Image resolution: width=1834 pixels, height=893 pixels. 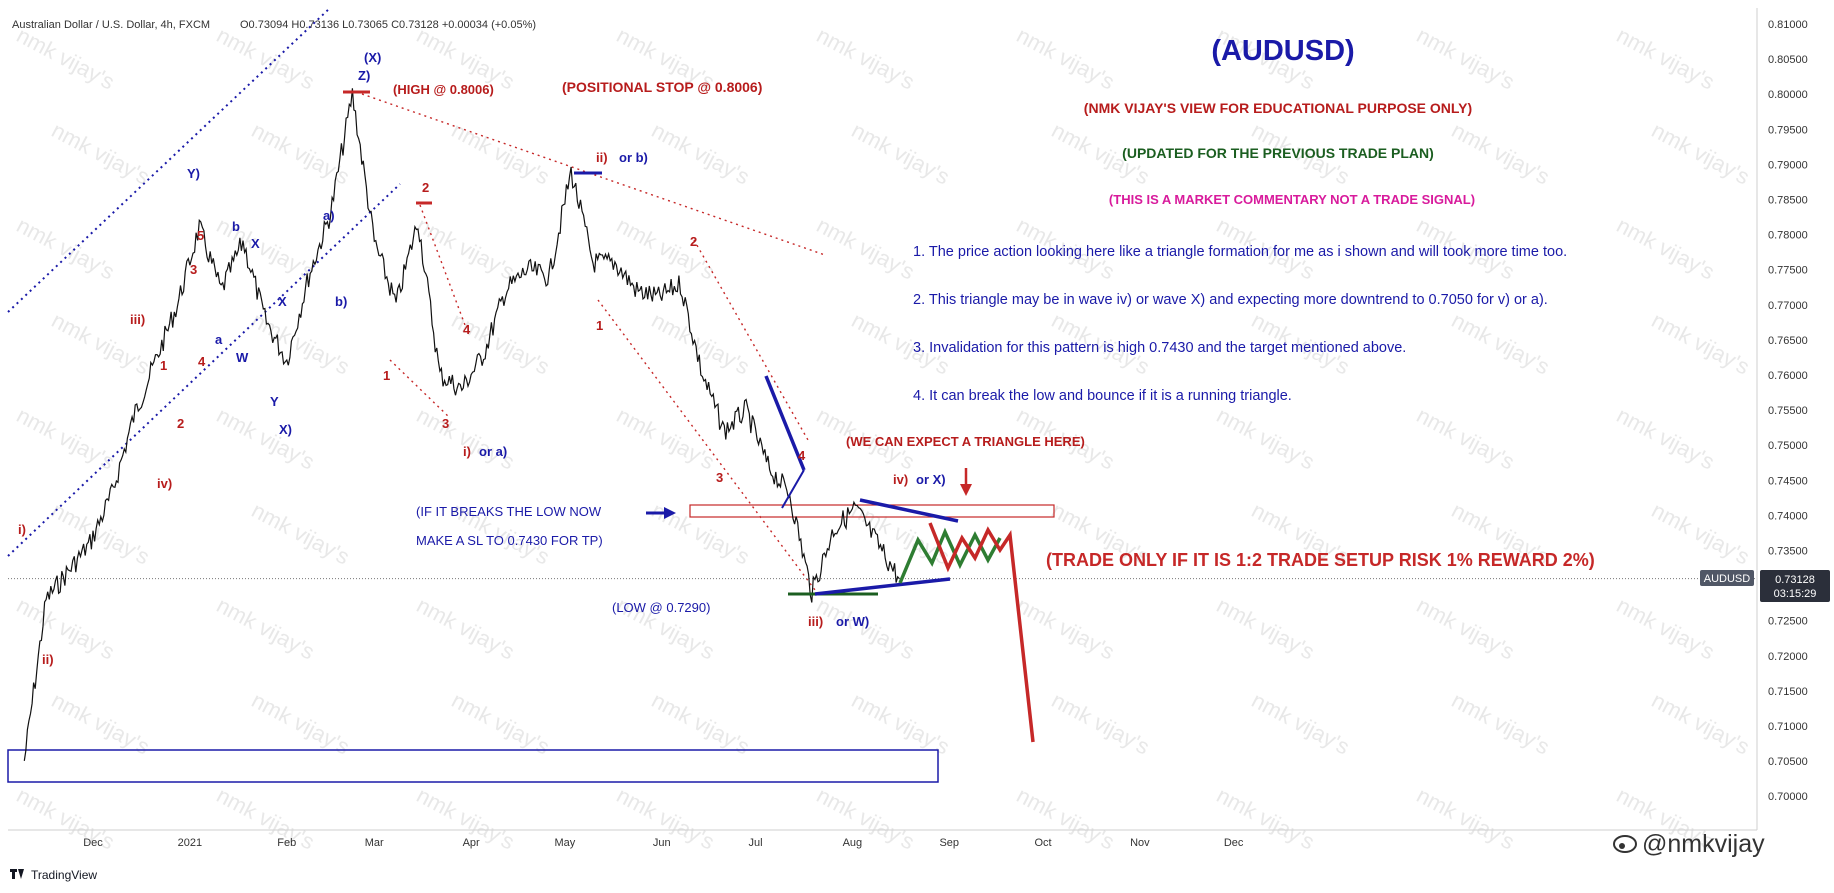 I want to click on wave-iv-txt: or X), so click(x=931, y=479).